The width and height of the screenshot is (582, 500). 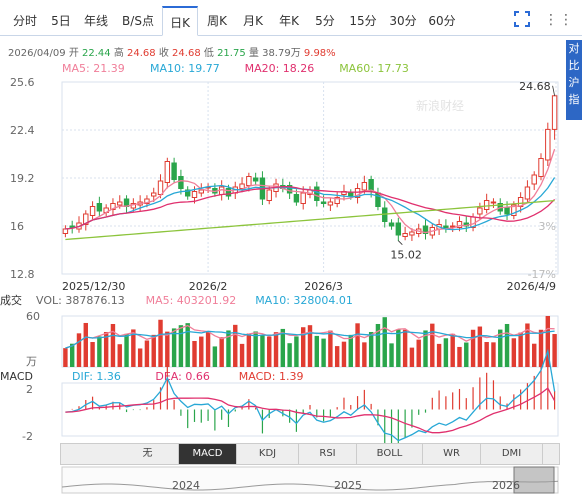 I want to click on macd-legend-label: DIF: 1.36, so click(x=96, y=376).